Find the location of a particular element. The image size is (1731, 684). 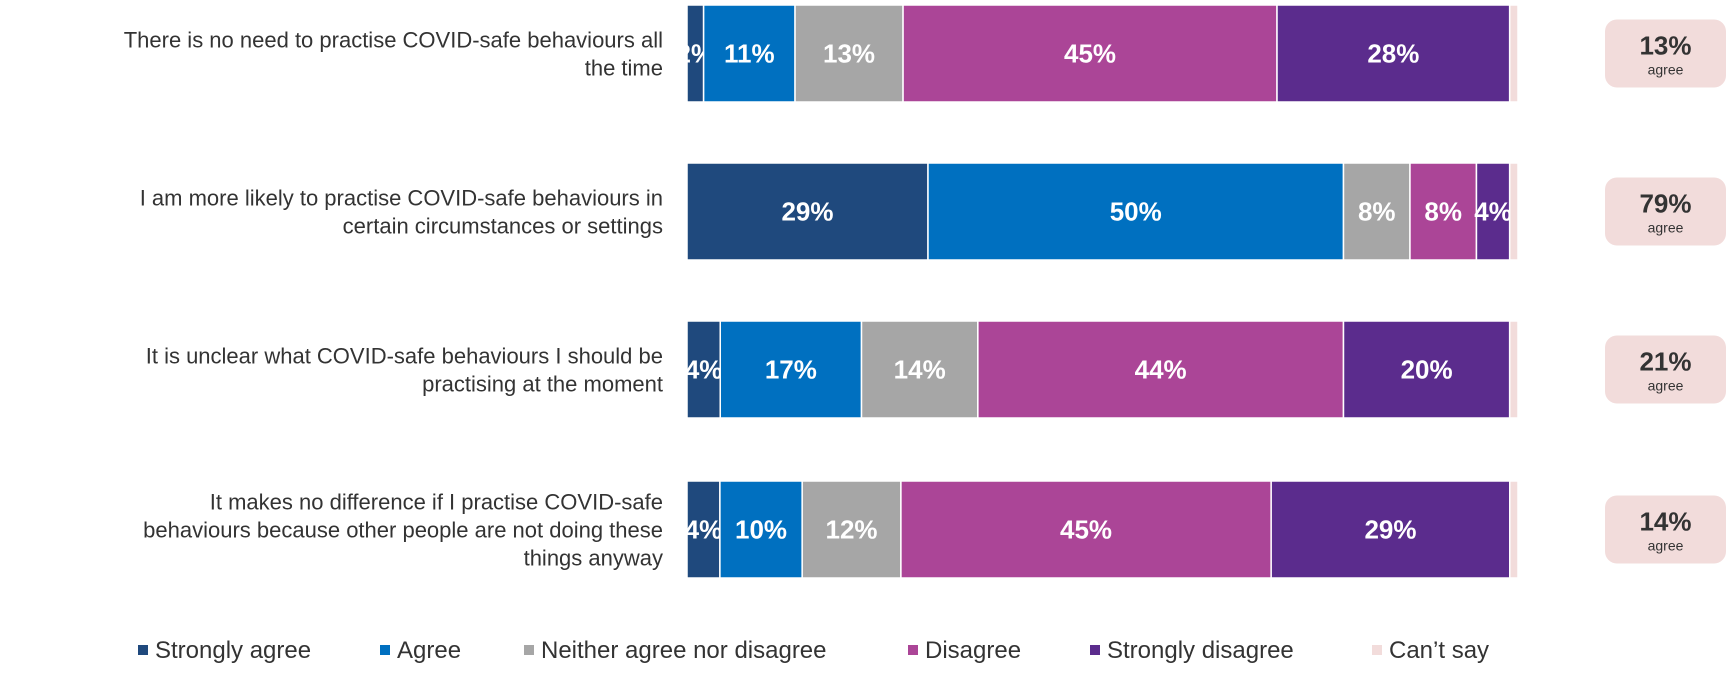

data-label: 20% is located at coordinates (1427, 370).